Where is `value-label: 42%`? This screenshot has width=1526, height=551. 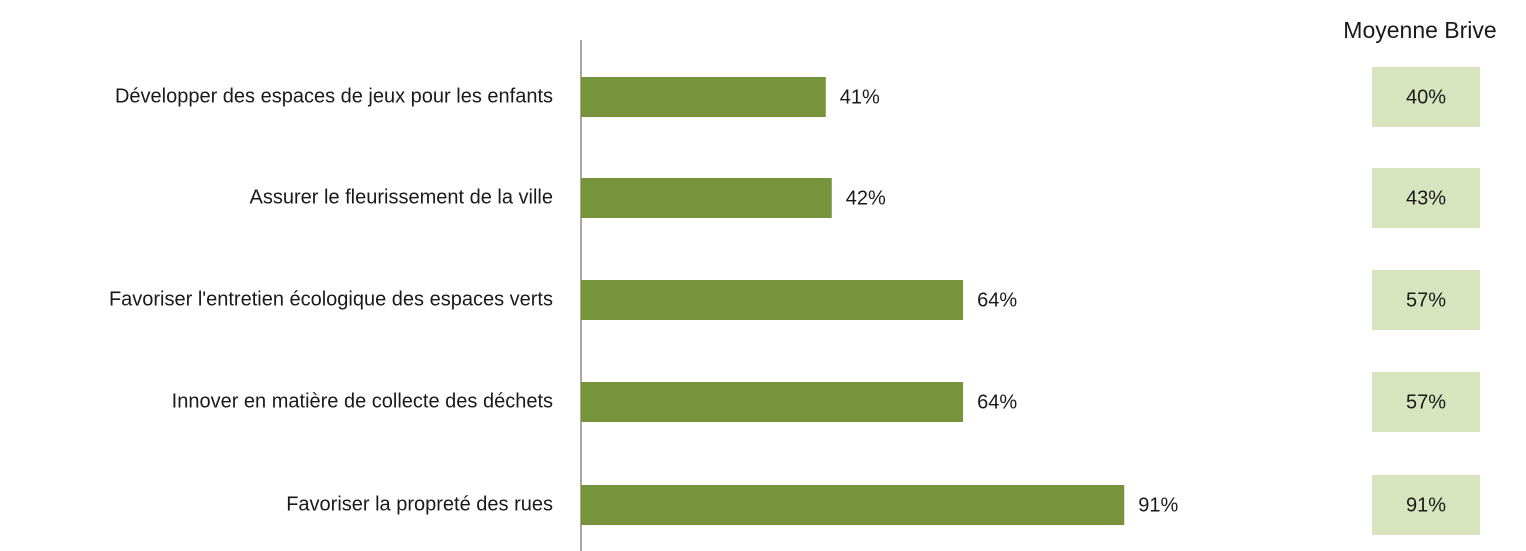
value-label: 42% is located at coordinates (866, 198).